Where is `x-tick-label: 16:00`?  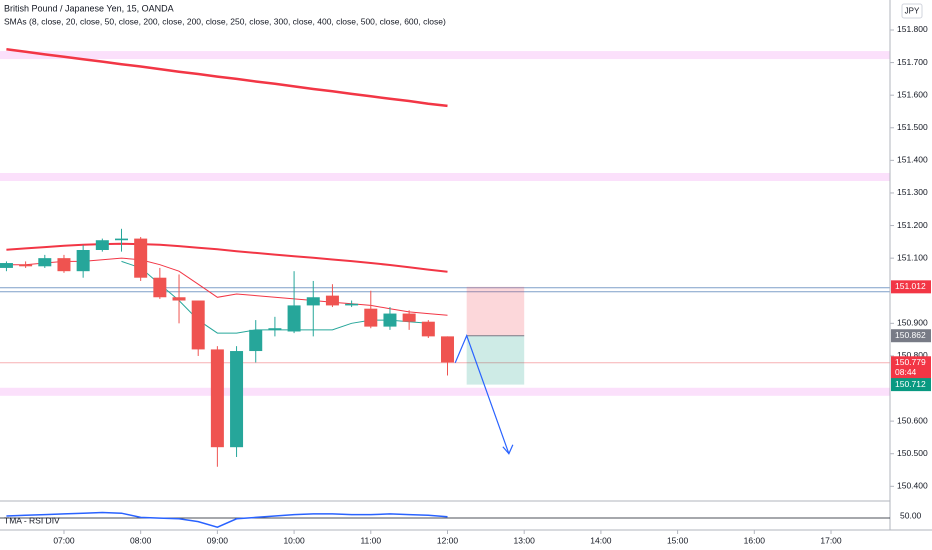
x-tick-label: 16:00 is located at coordinates (755, 540).